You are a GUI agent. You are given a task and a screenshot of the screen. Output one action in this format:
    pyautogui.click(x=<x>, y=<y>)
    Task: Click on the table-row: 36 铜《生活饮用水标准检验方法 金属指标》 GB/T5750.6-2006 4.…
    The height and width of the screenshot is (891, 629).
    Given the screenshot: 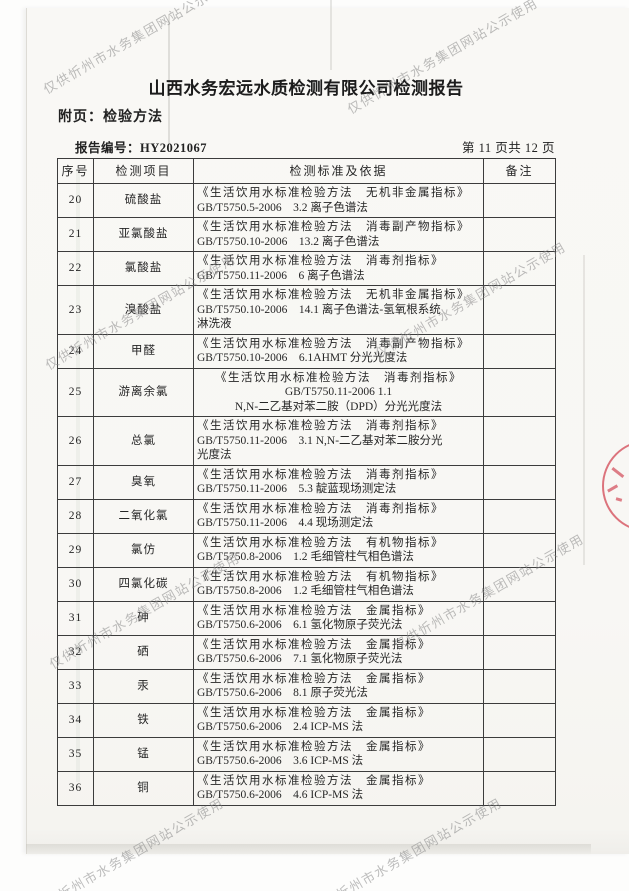 What is the action you would take?
    pyautogui.click(x=306, y=788)
    